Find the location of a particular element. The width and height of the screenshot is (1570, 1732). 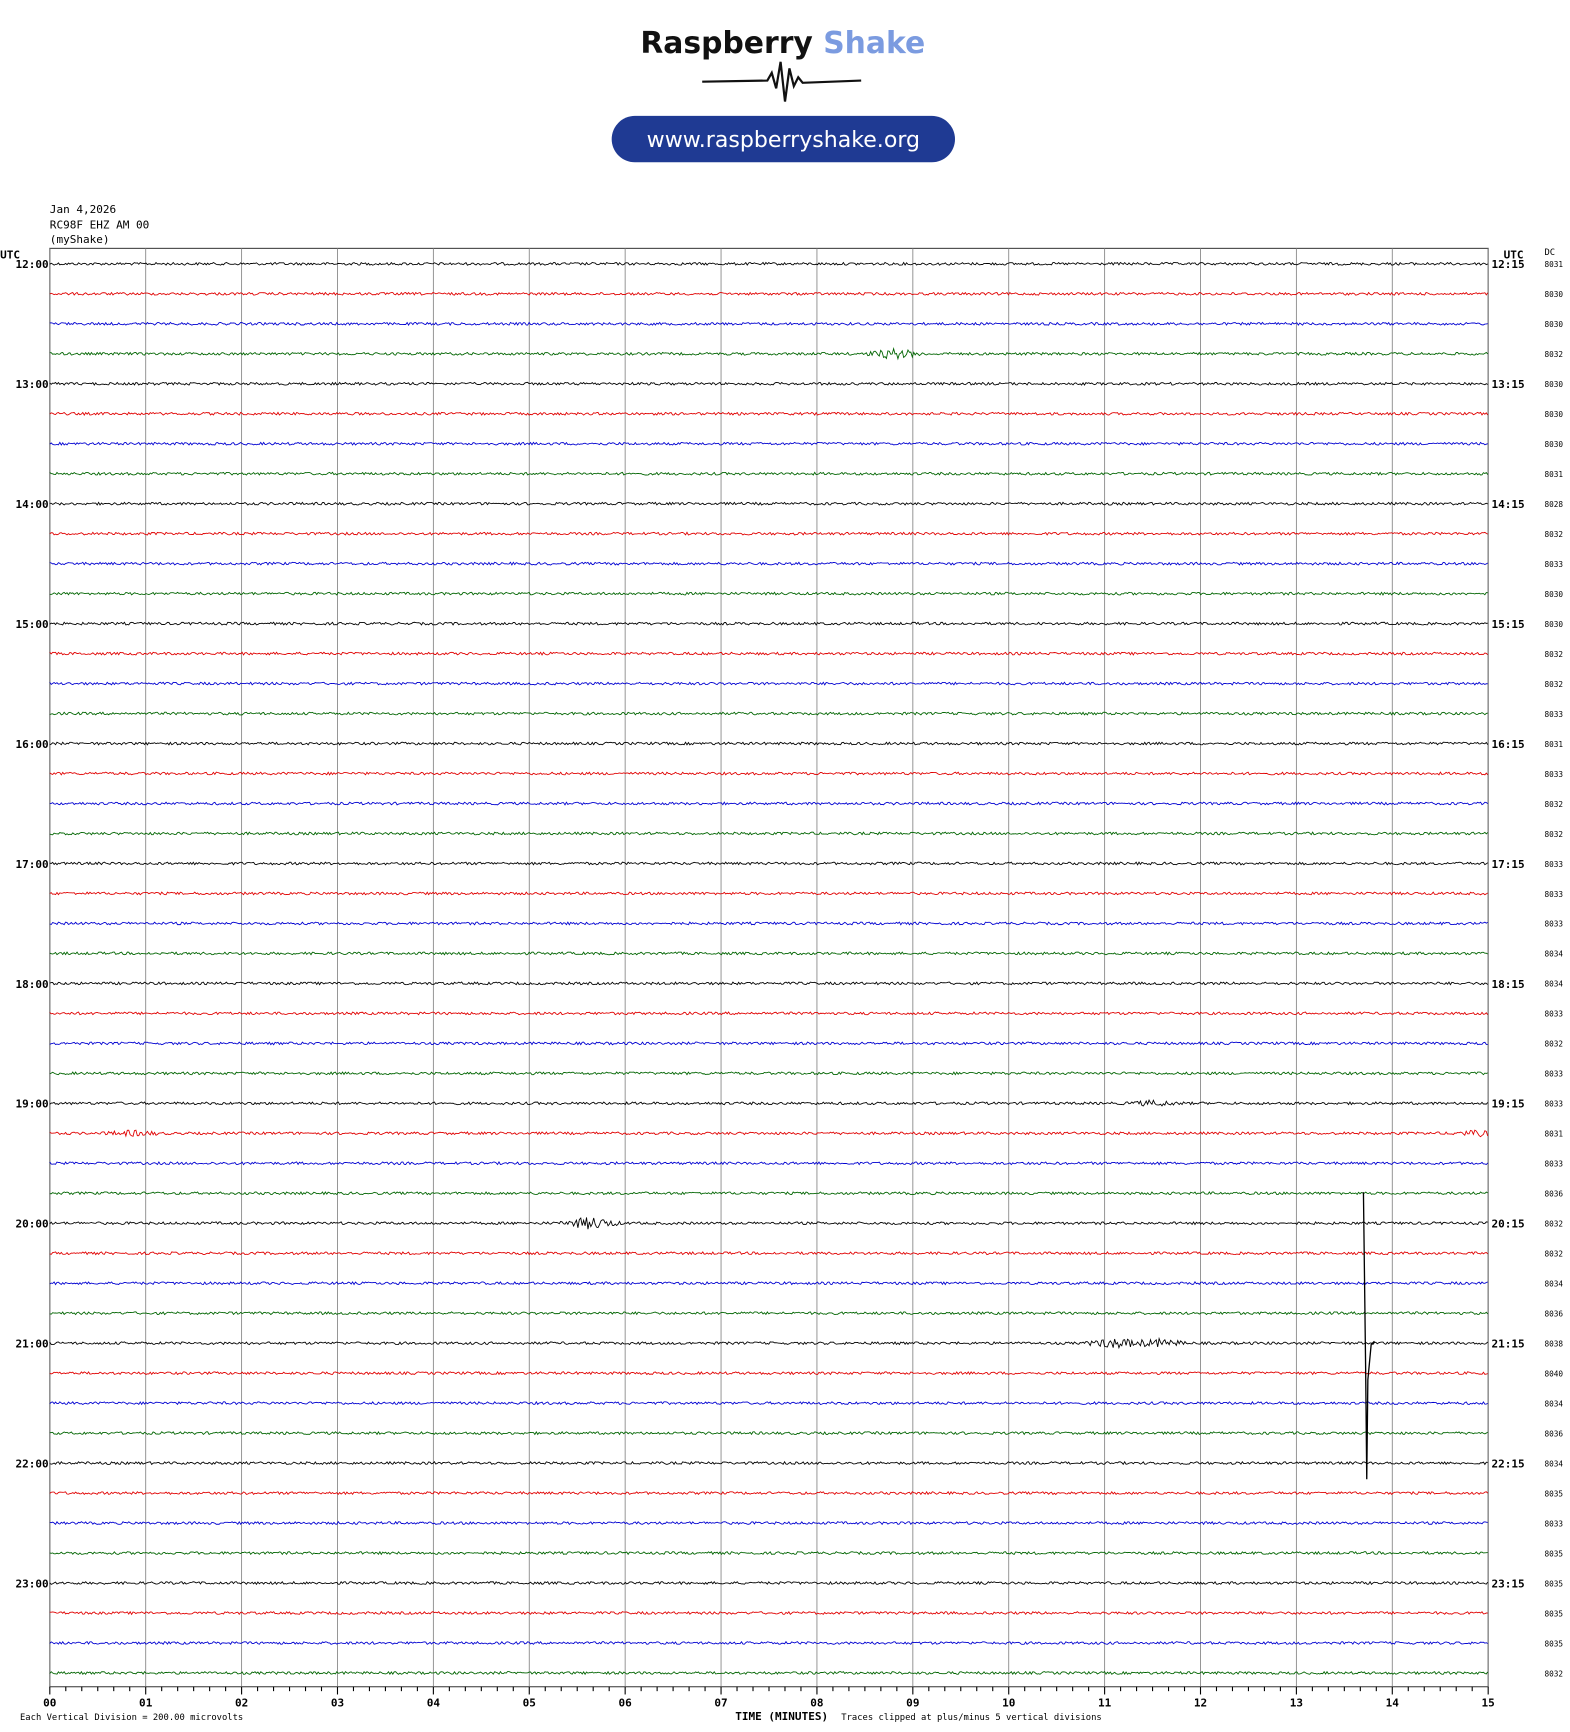

x-tick-label: 08 is located at coordinates (816, 1703).